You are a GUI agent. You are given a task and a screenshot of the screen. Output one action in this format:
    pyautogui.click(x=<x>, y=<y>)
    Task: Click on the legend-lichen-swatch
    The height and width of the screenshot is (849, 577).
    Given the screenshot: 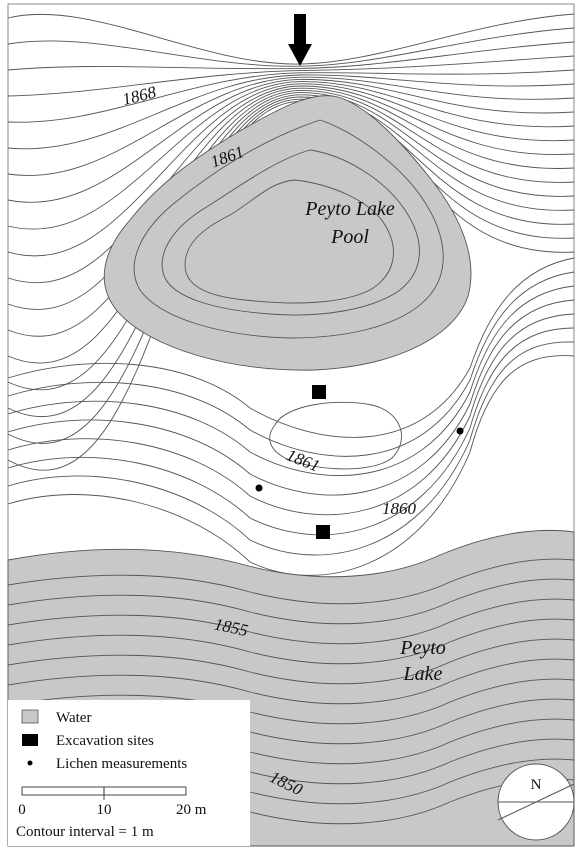 What is the action you would take?
    pyautogui.click(x=30, y=763)
    